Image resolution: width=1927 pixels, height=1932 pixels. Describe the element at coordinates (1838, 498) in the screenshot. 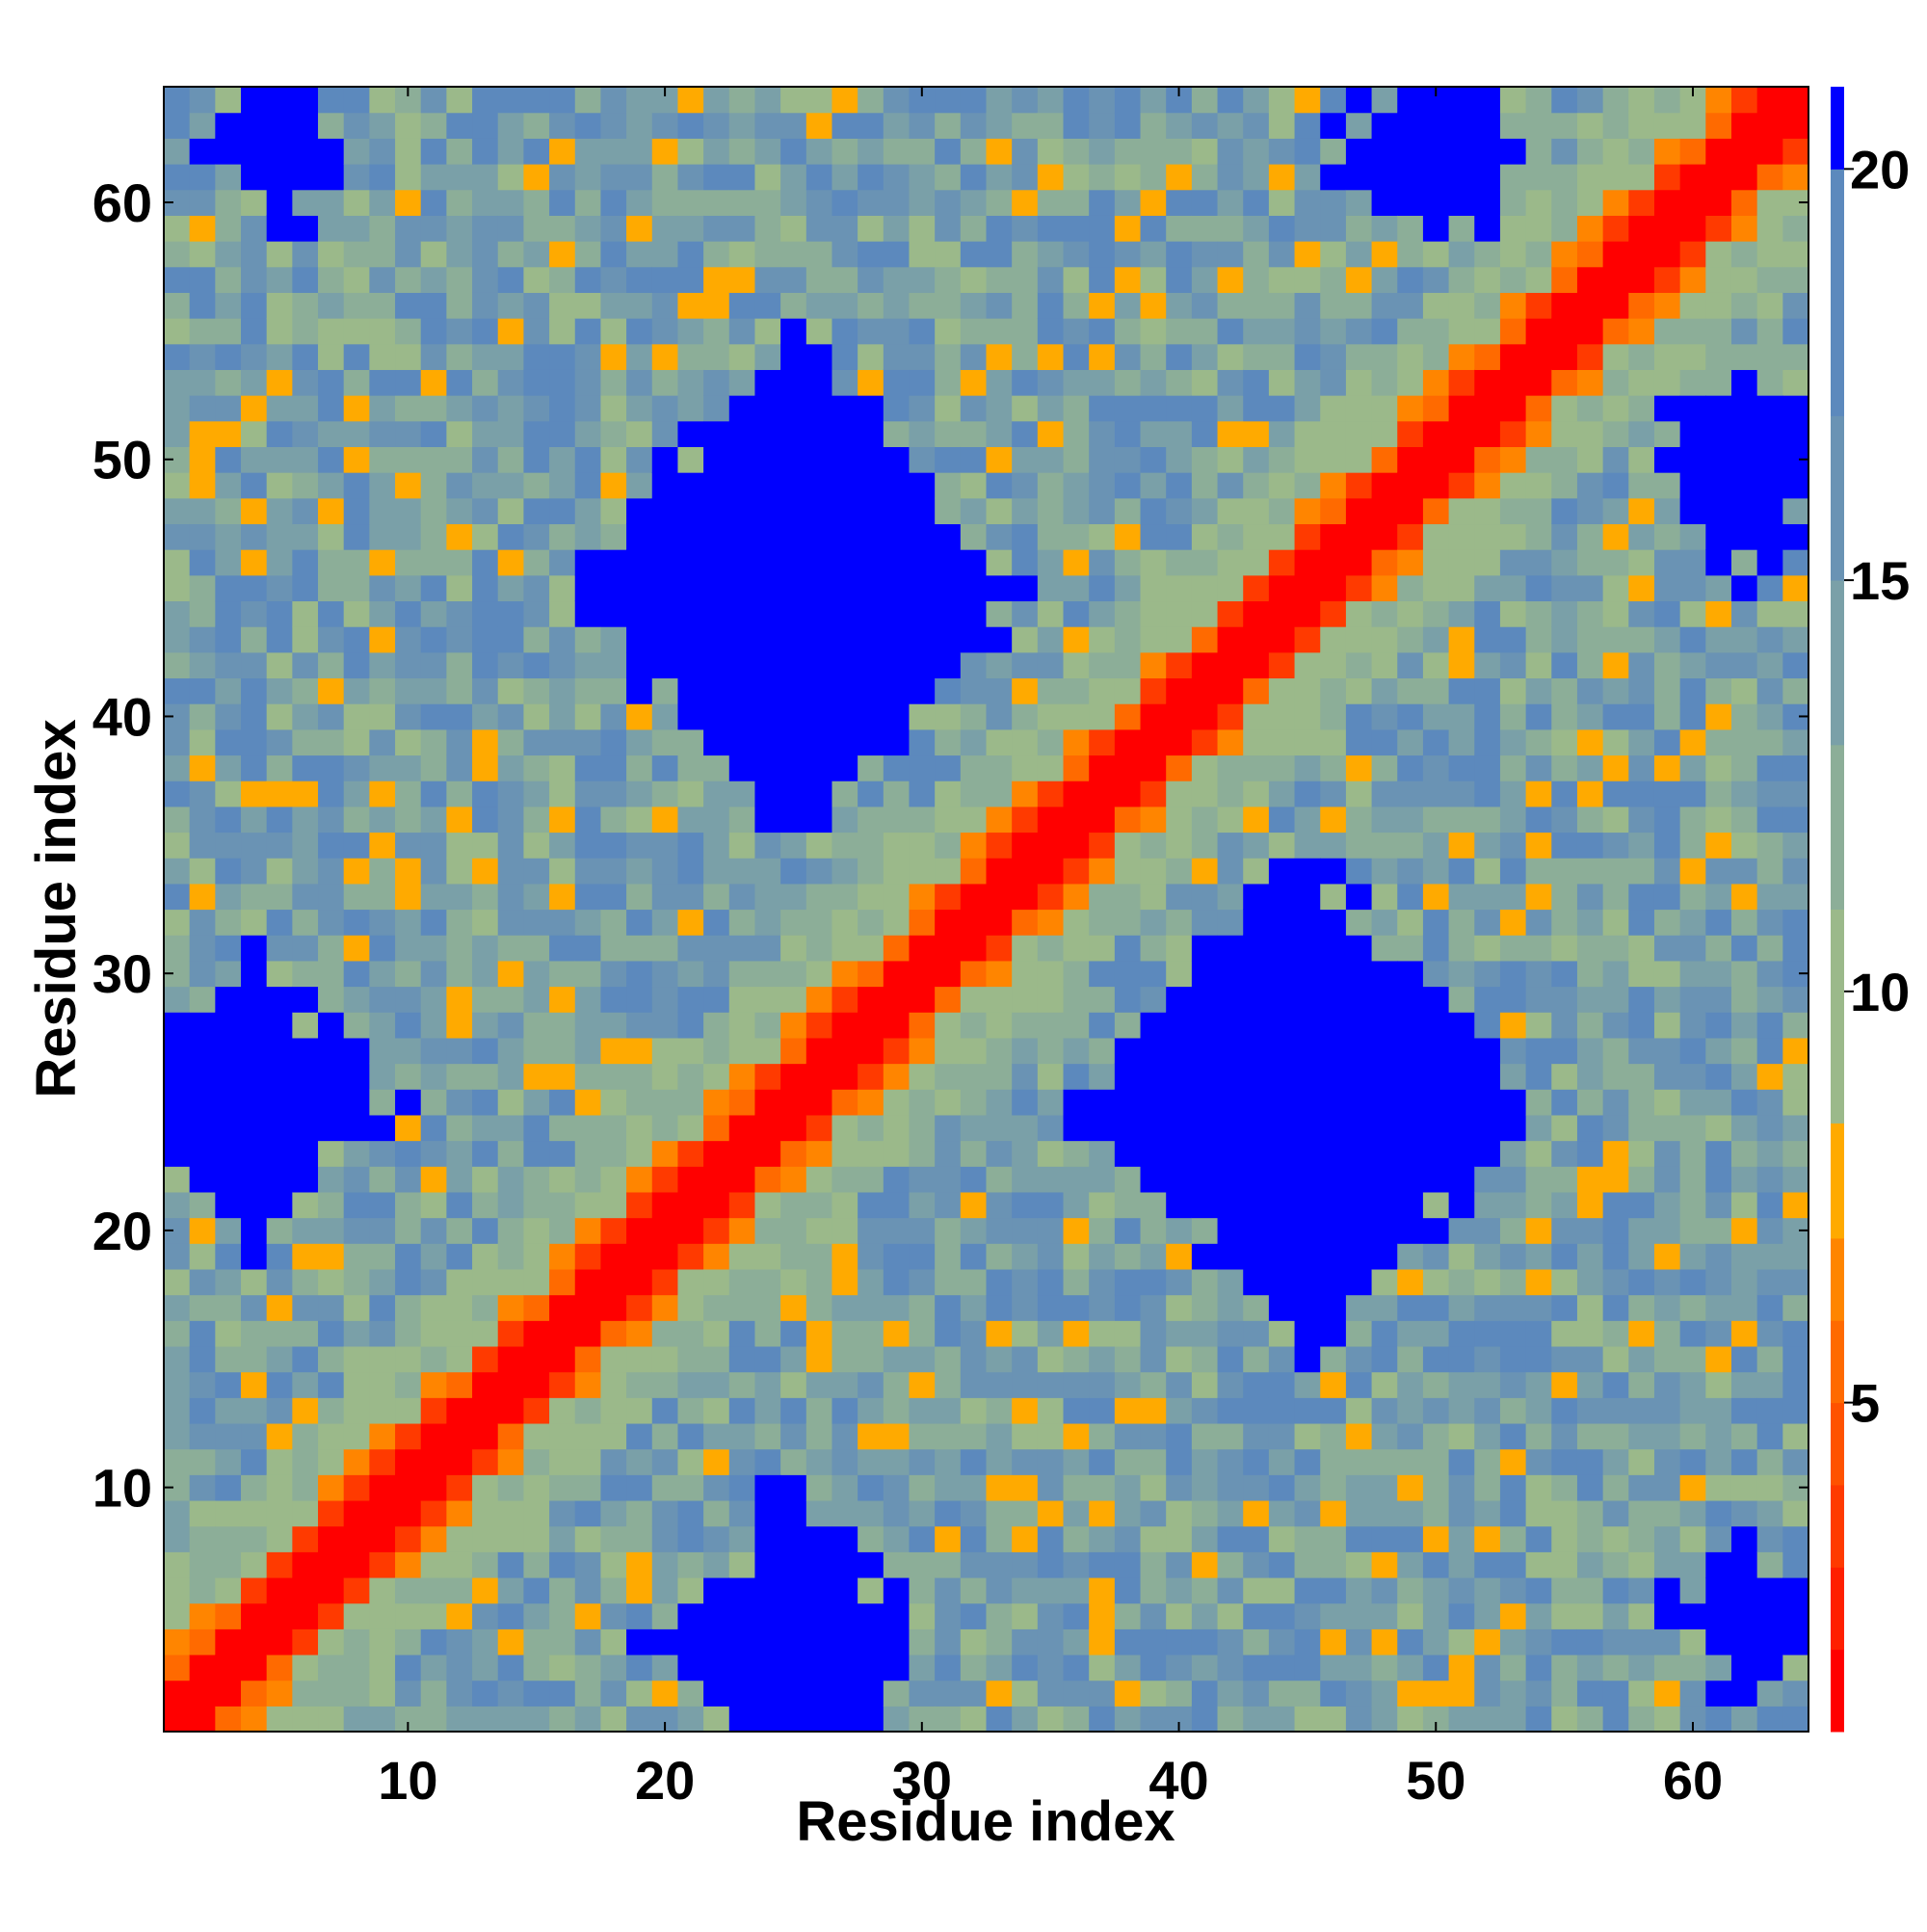

I see `colorbar-segment` at that location.